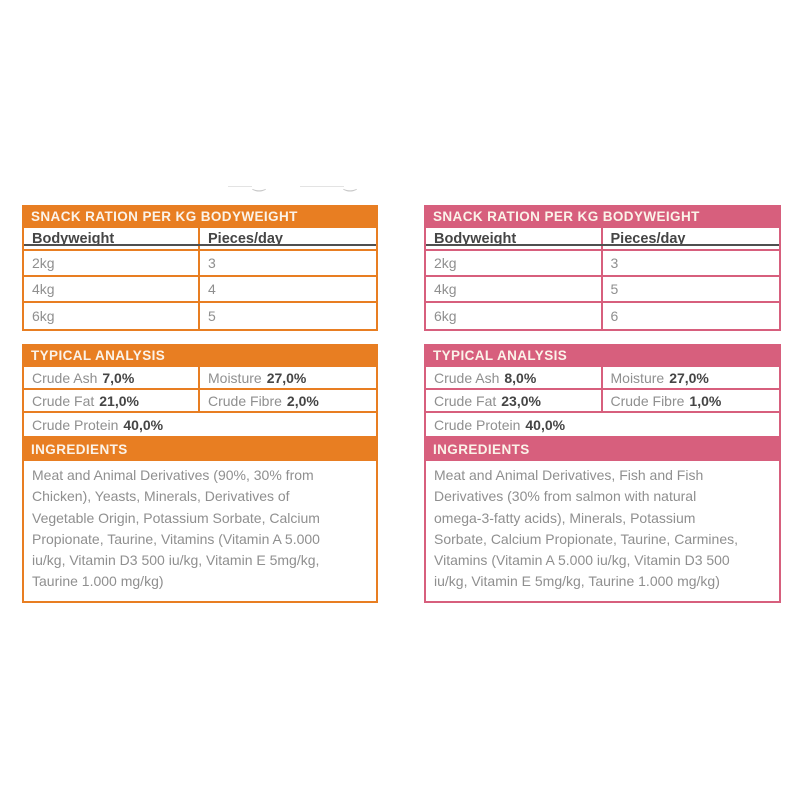 The width and height of the screenshot is (800, 800). I want to click on pieces-cell: 6, so click(614, 316).